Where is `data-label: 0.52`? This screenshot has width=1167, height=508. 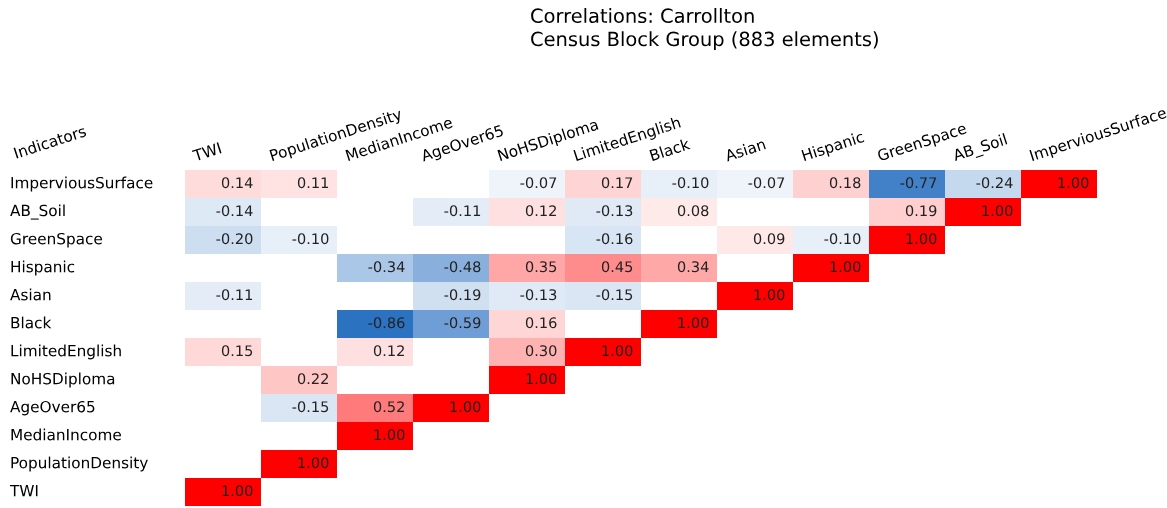
data-label: 0.52 is located at coordinates (388, 407).